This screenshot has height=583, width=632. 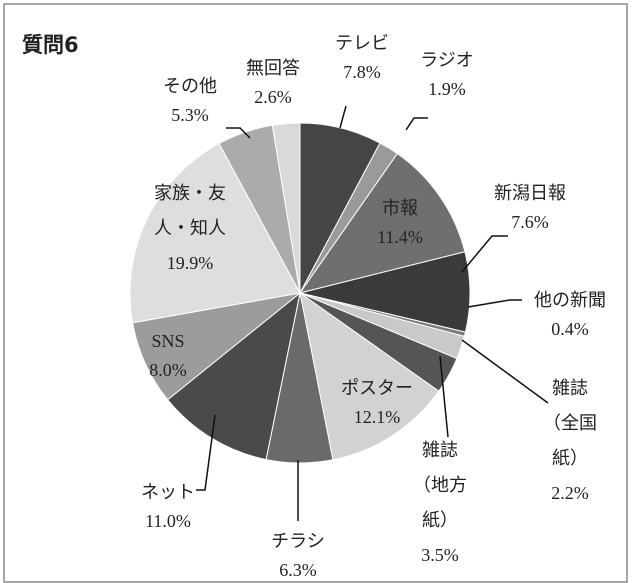 I want to click on value-label: 0.4%, so click(x=570, y=329).